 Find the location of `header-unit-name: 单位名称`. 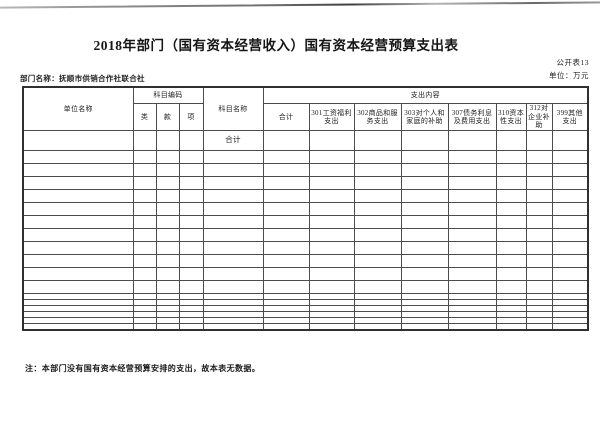

header-unit-name: 单位名称 is located at coordinates (78, 108).